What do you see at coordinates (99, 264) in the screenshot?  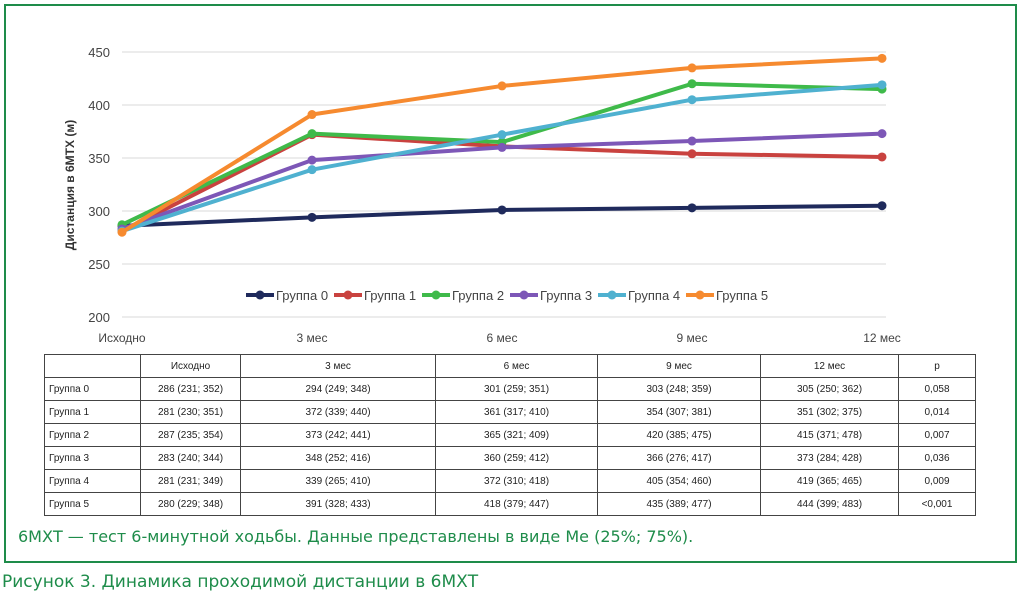 I see `y-tick-label: 250` at bounding box center [99, 264].